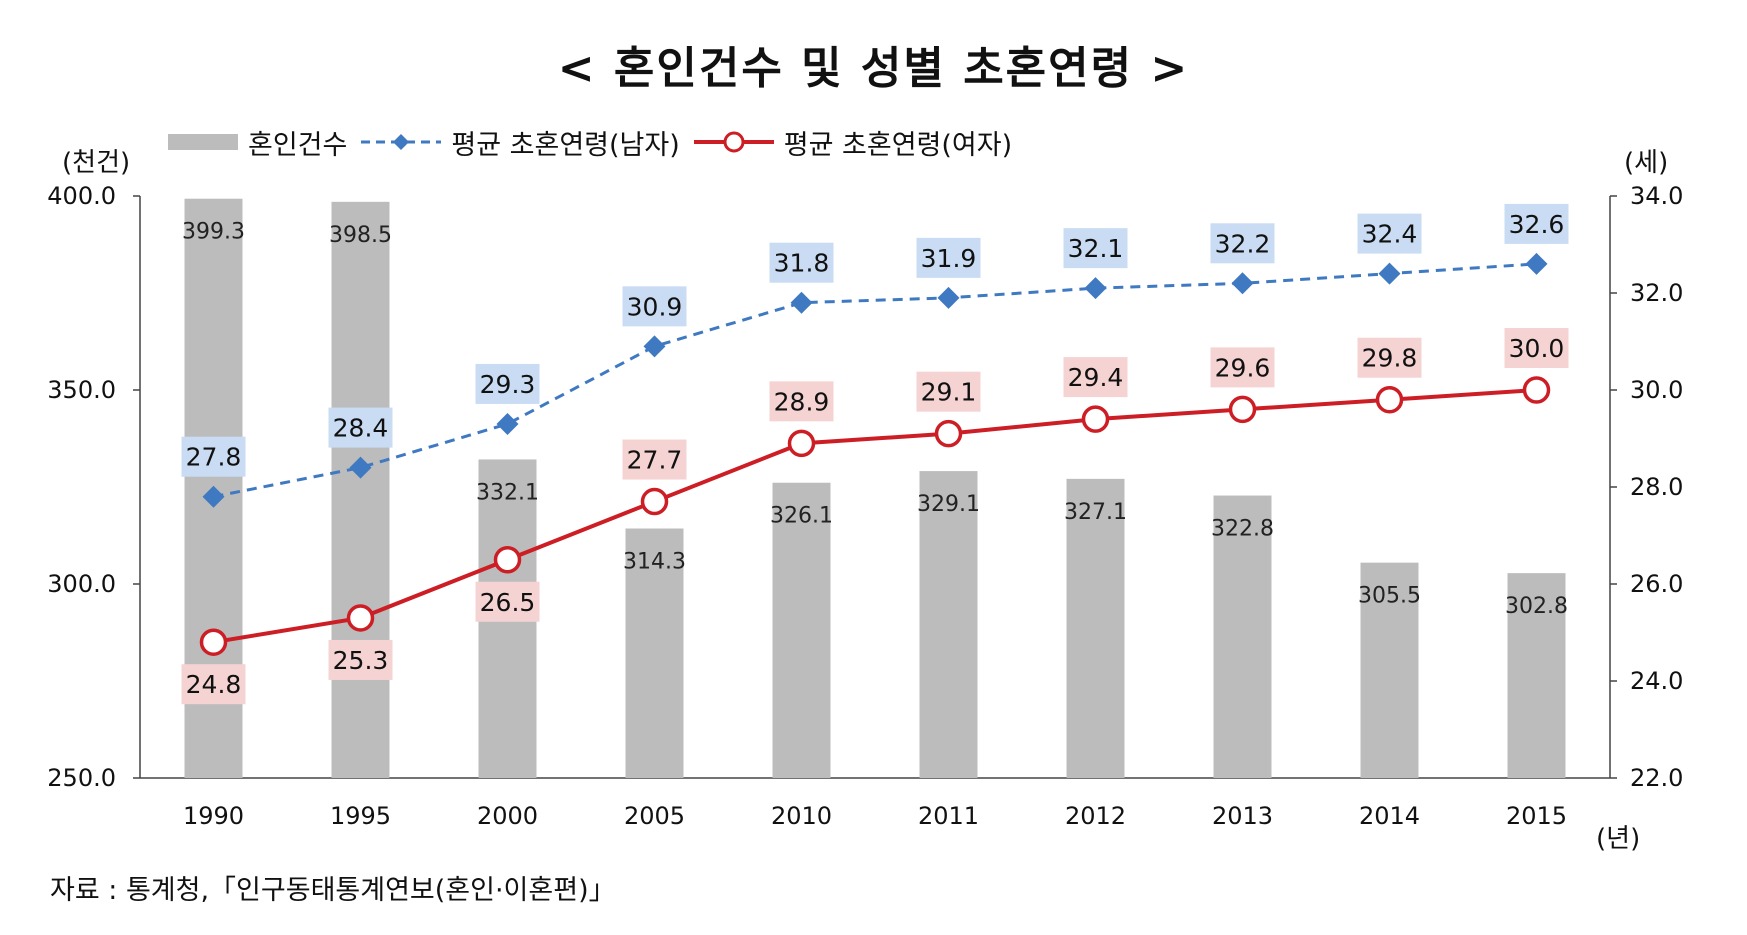  Describe the element at coordinates (1656, 487) in the screenshot. I see `right-tick-label: 28.0` at that location.